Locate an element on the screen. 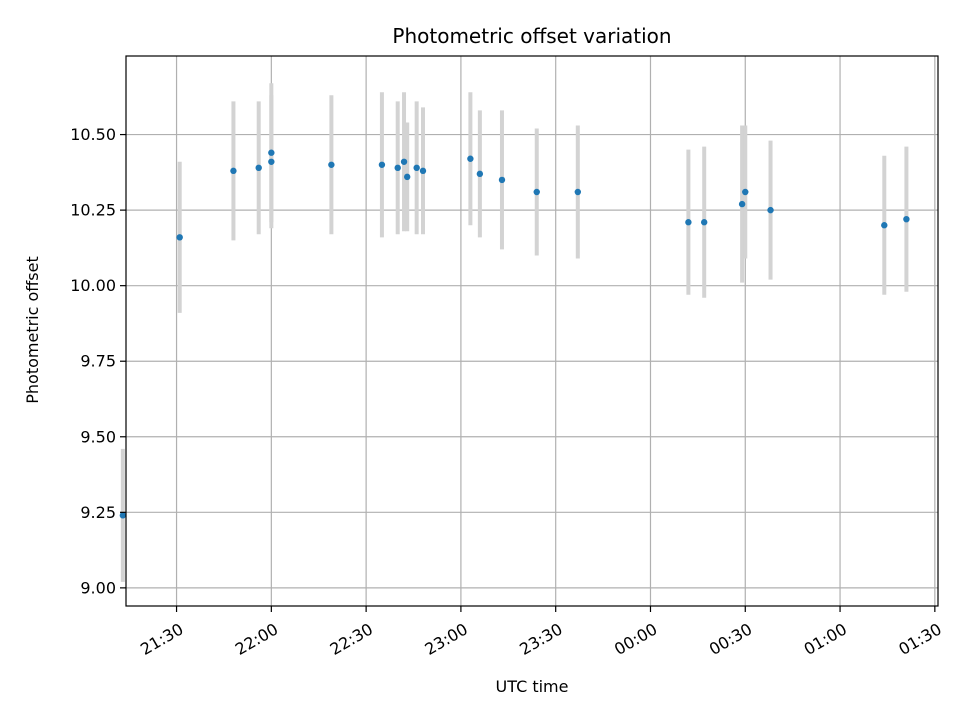 This screenshot has width=960, height=720. x-axis-label: UTC time is located at coordinates (532, 686).